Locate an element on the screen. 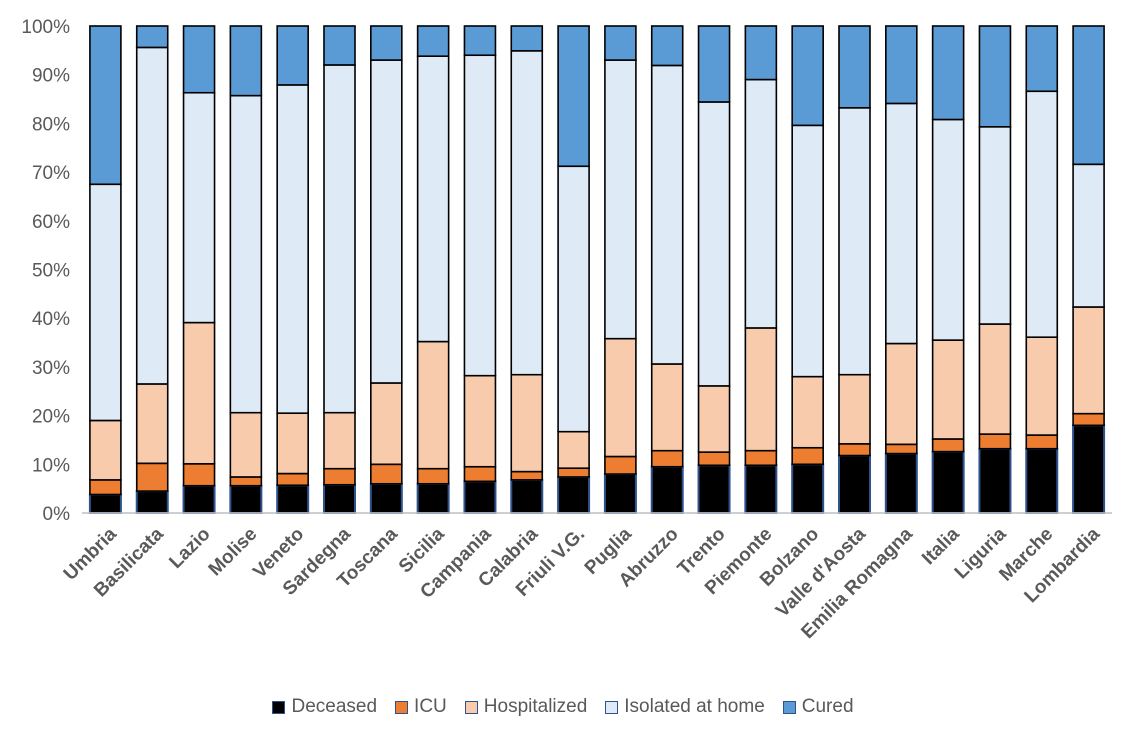  legend-item: Isolated at home is located at coordinates (685, 707).